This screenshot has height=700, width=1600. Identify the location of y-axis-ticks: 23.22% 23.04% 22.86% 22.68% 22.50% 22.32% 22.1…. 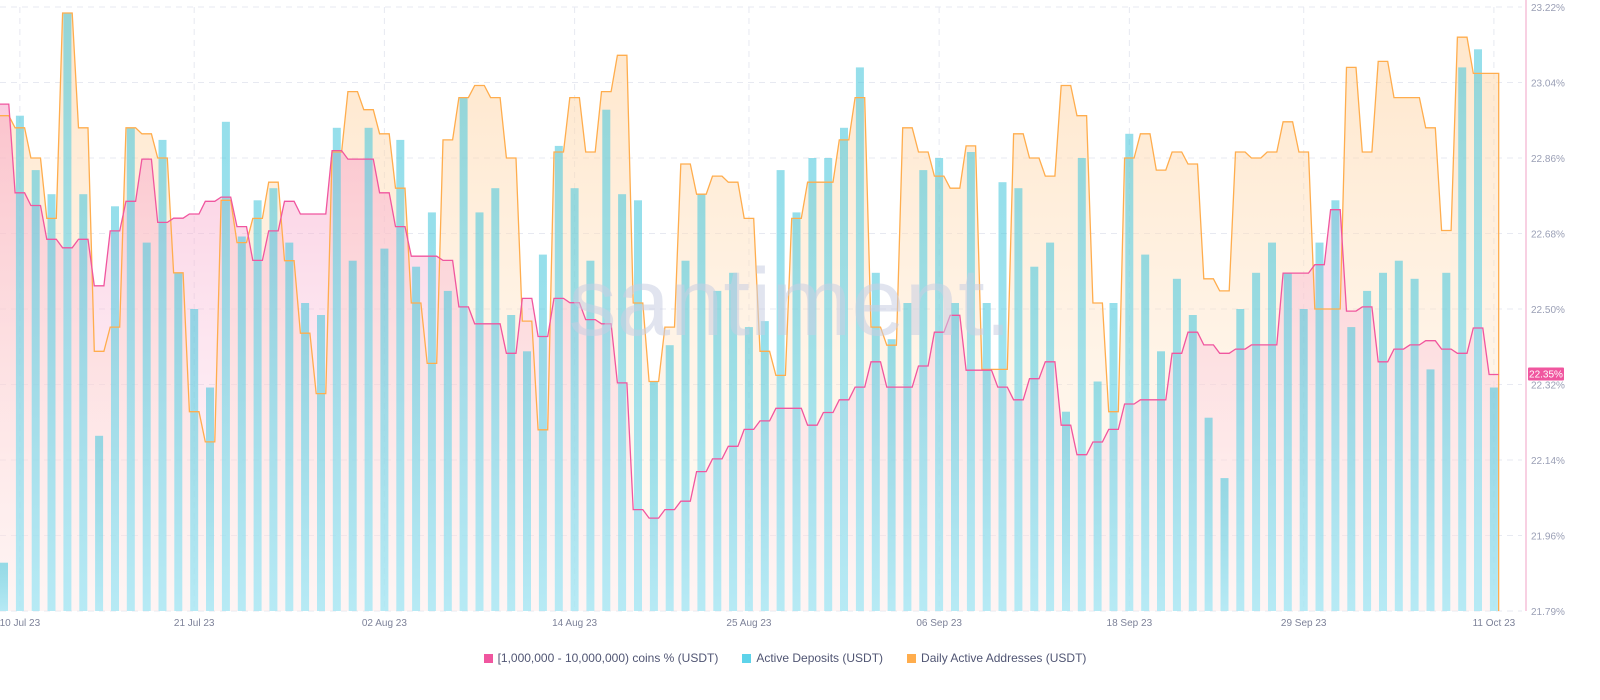
(1548, 310).